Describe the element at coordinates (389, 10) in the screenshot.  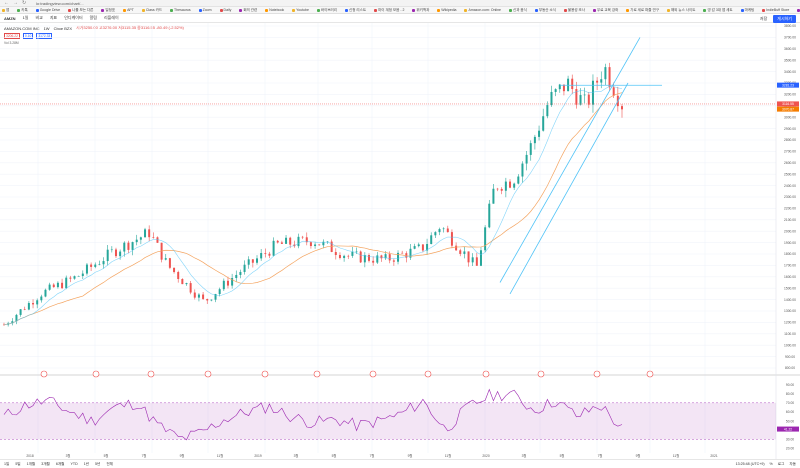
I see `bookmark-item: 마이 계정 모음 - 2` at that location.